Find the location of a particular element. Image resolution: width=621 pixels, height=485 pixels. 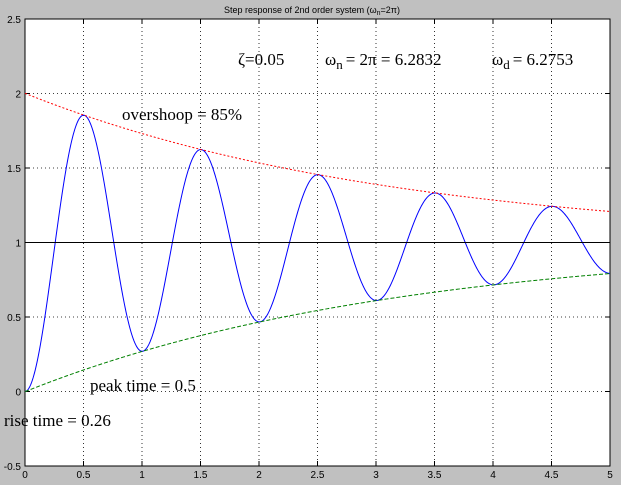

x-tick-label: 0 is located at coordinates (25, 475).